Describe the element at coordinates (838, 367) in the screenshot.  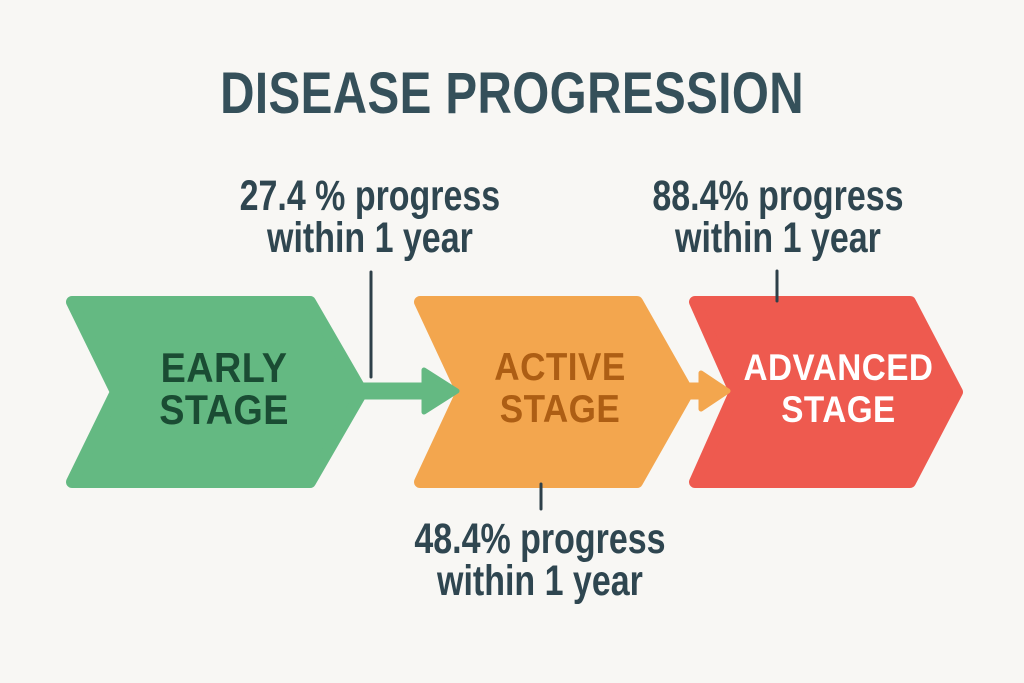
I see `stage-label-line1: ADVANCED` at that location.